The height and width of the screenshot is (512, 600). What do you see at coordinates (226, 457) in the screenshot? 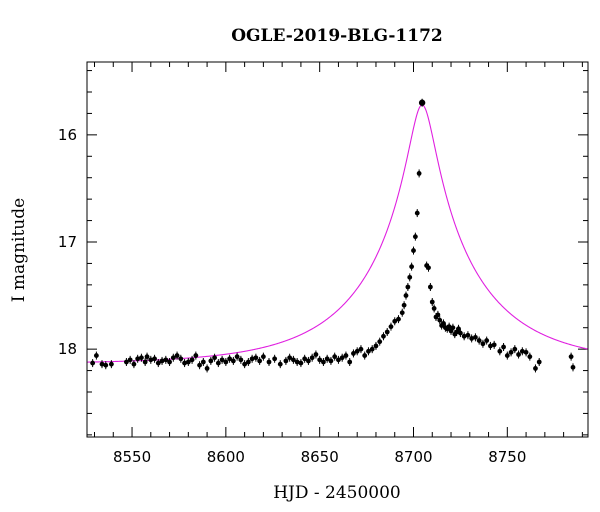
I see `x-tick-label: 8600` at bounding box center [226, 457].